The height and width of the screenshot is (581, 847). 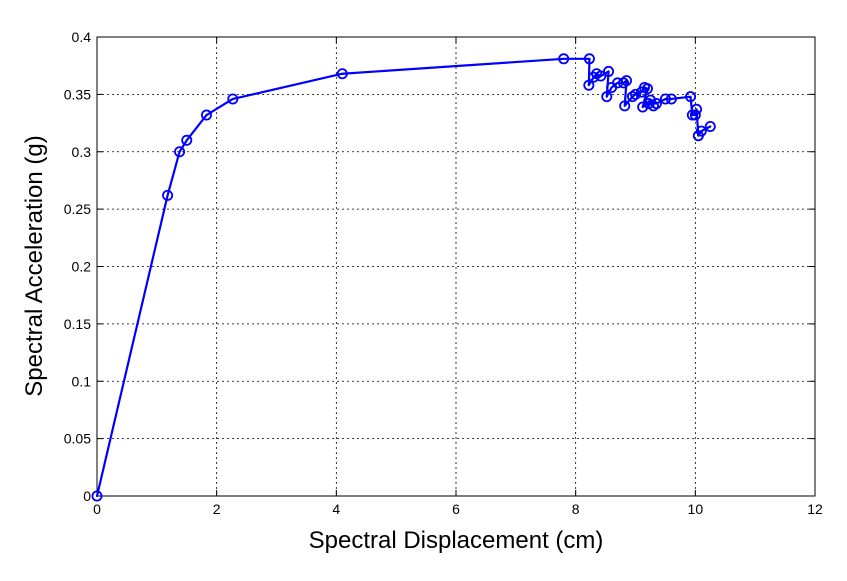 What do you see at coordinates (696, 509) in the screenshot?
I see `x-tick-label: 10` at bounding box center [696, 509].